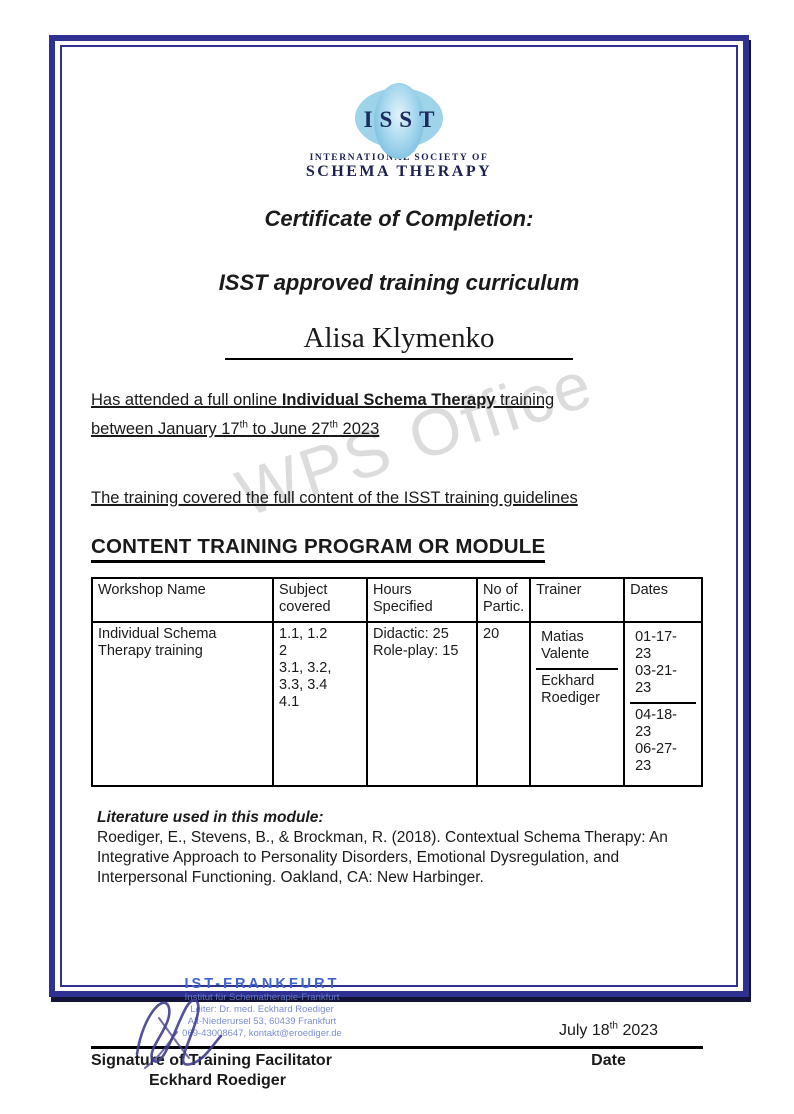  Describe the element at coordinates (402, 119) in the screenshot. I see `logo-acronym: ISST` at that location.